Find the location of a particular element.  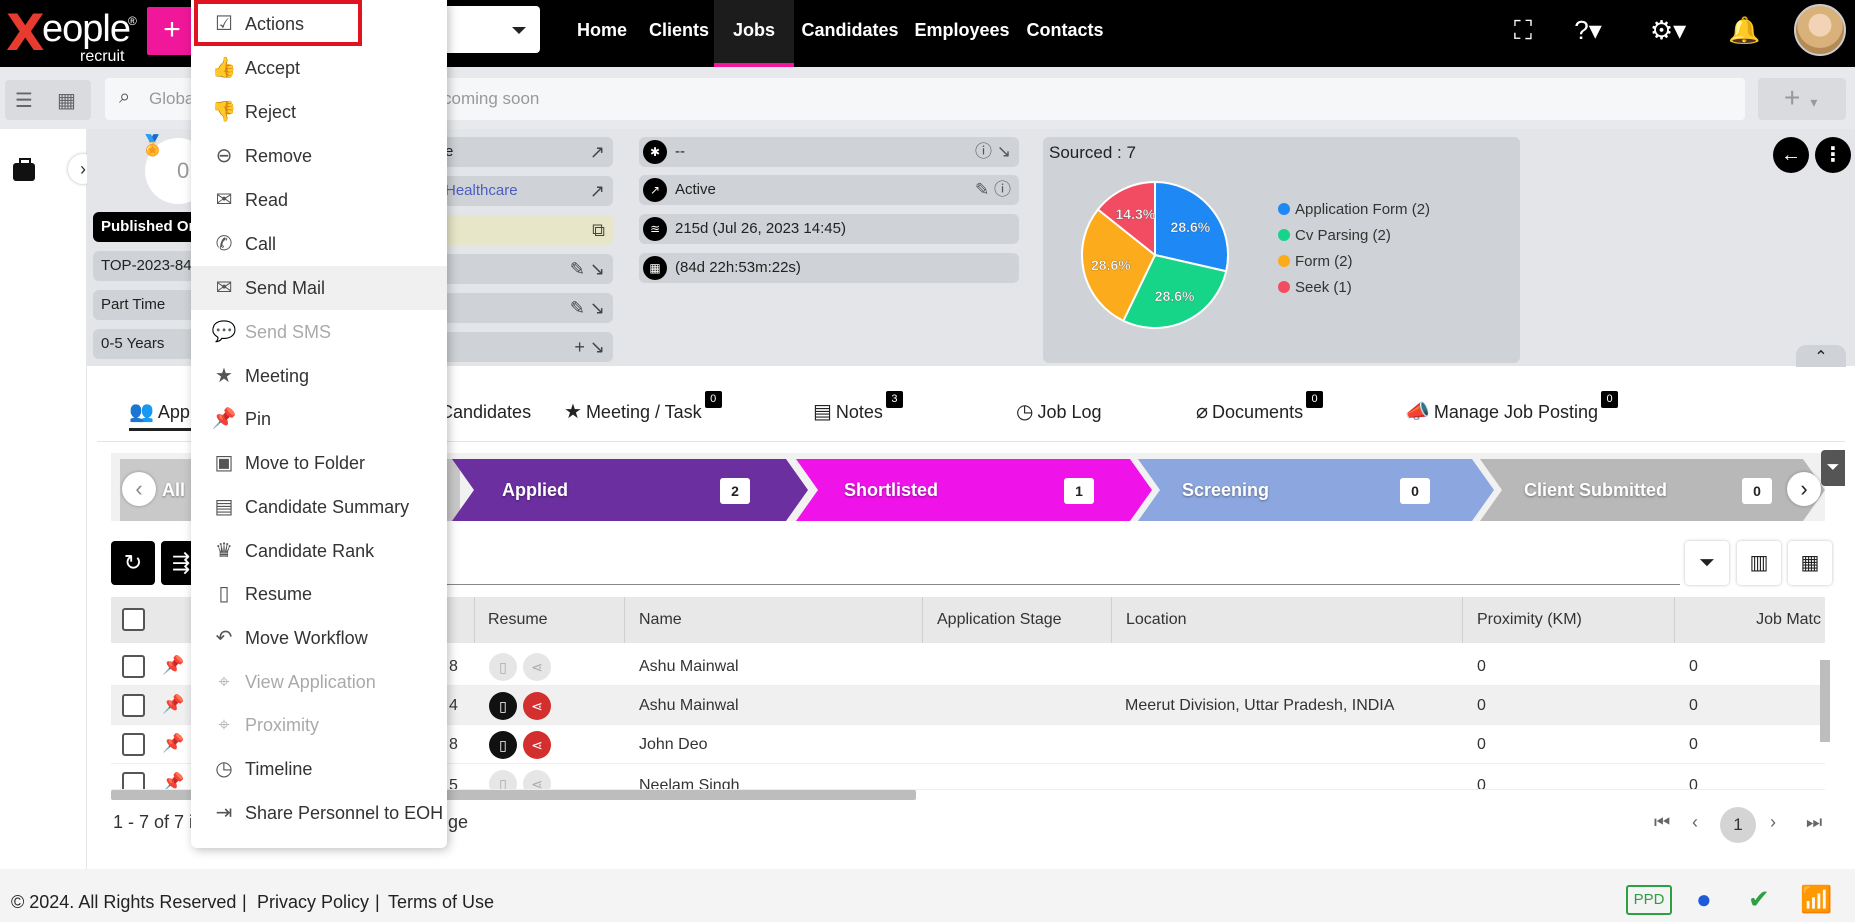

menu-item-remove: ⊖ Remove is located at coordinates (319, 156).